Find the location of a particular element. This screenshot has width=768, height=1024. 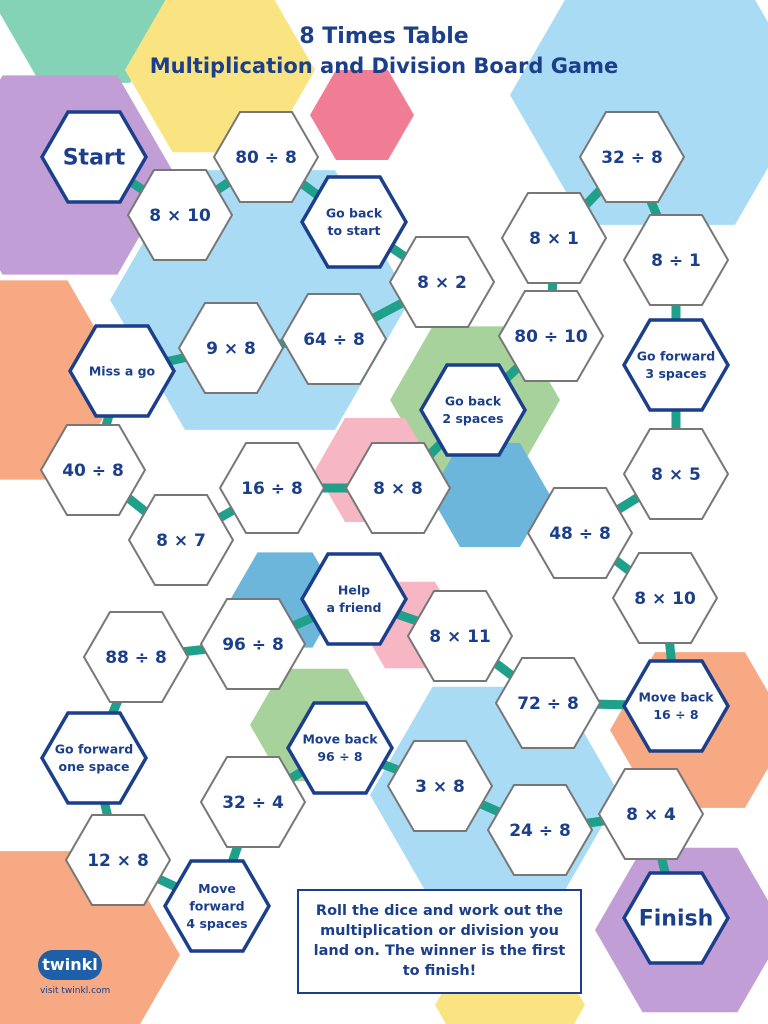

board-space: 8 × 11 is located at coordinates (460, 636).